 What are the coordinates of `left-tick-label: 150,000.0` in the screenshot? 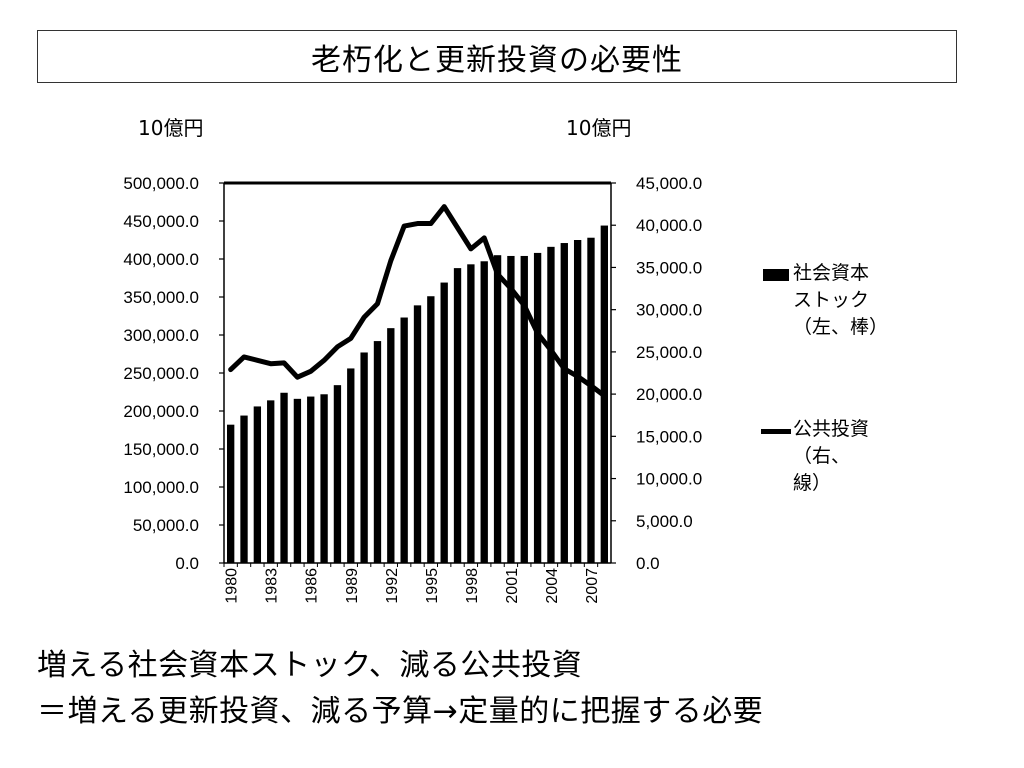 It's located at (161, 449).